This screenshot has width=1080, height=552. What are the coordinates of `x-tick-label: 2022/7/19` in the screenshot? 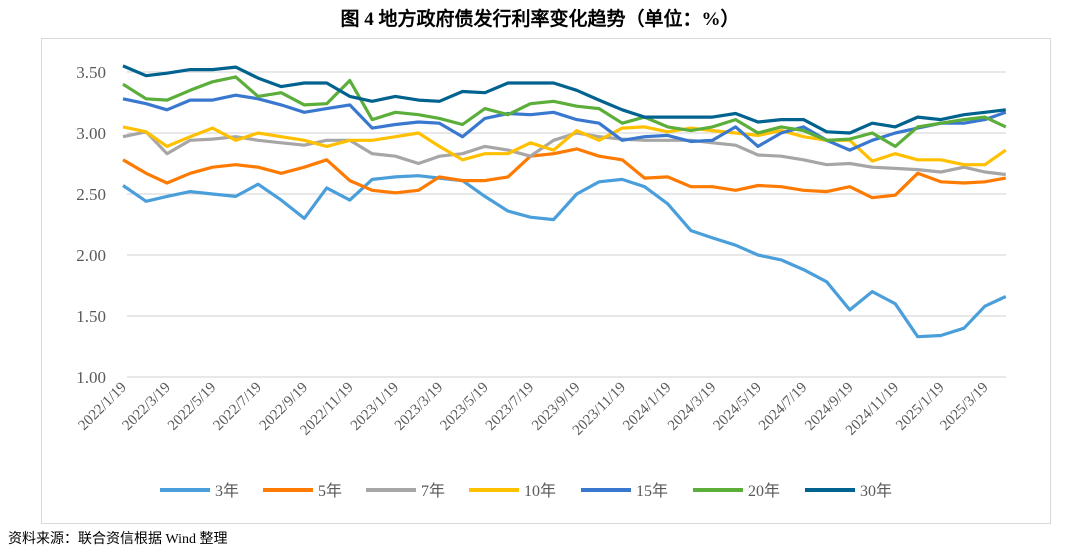 It's located at (238, 407).